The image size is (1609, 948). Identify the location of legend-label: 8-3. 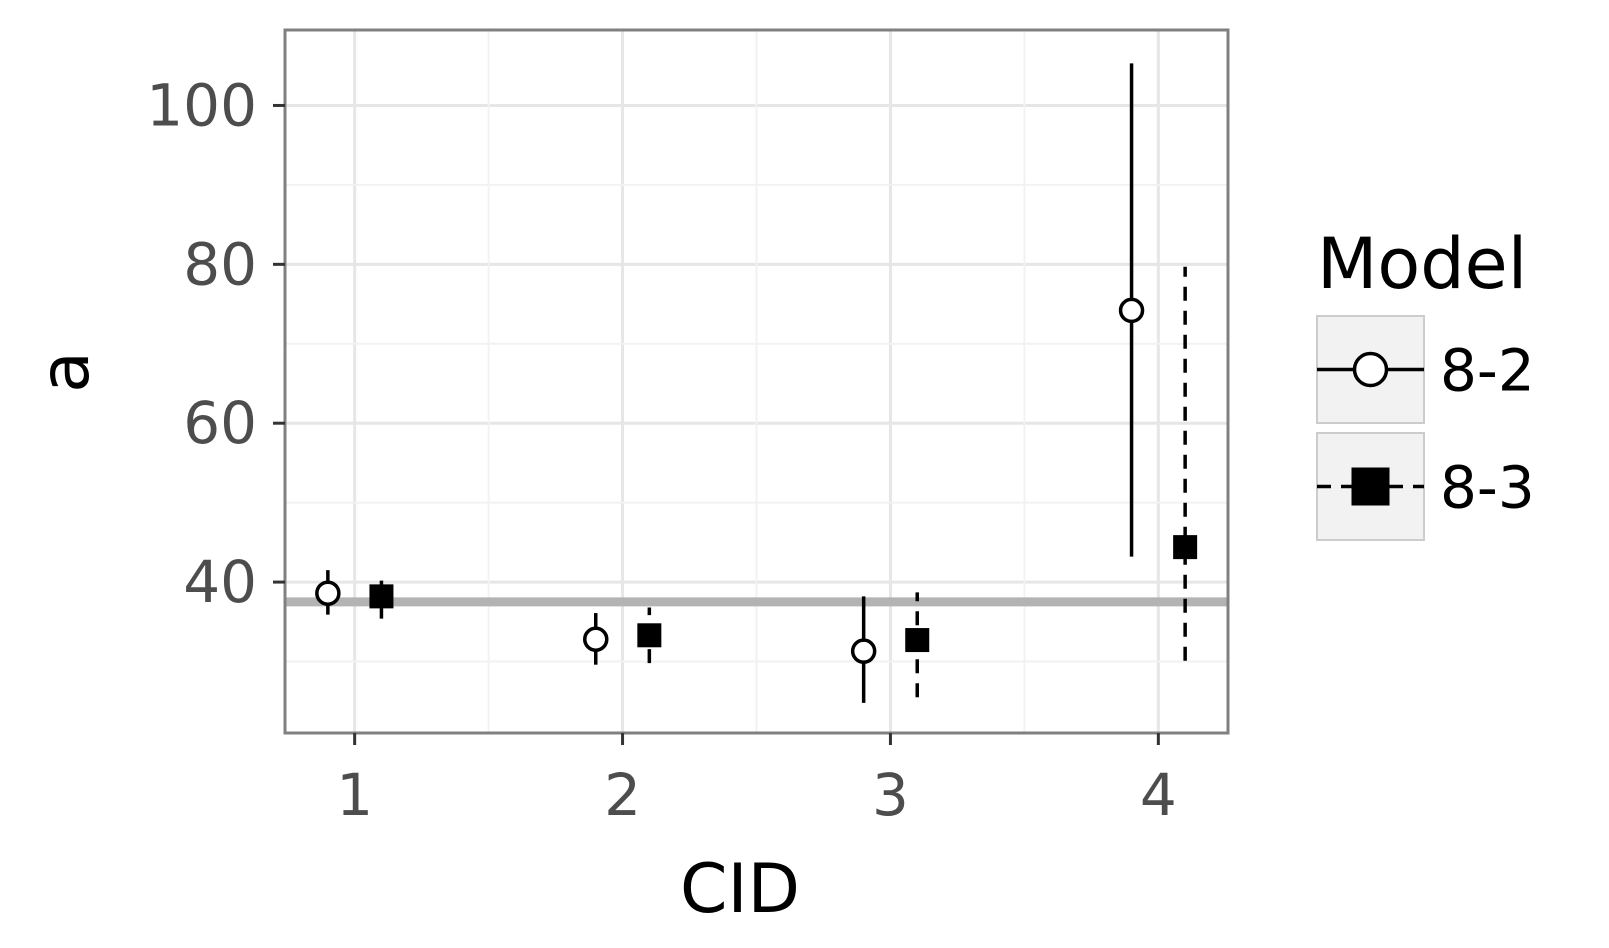
(1487, 488).